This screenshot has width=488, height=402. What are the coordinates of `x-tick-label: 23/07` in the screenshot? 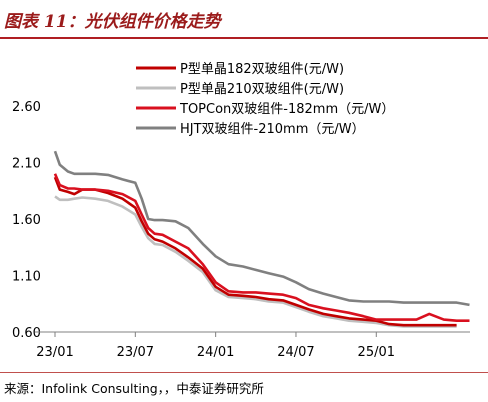 It's located at (135, 352).